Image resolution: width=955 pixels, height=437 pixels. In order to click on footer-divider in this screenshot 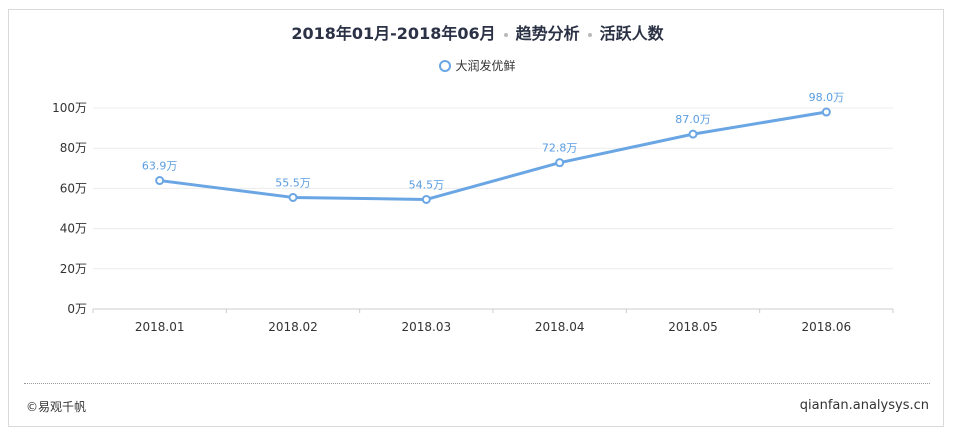, I will do `click(477, 383)`.